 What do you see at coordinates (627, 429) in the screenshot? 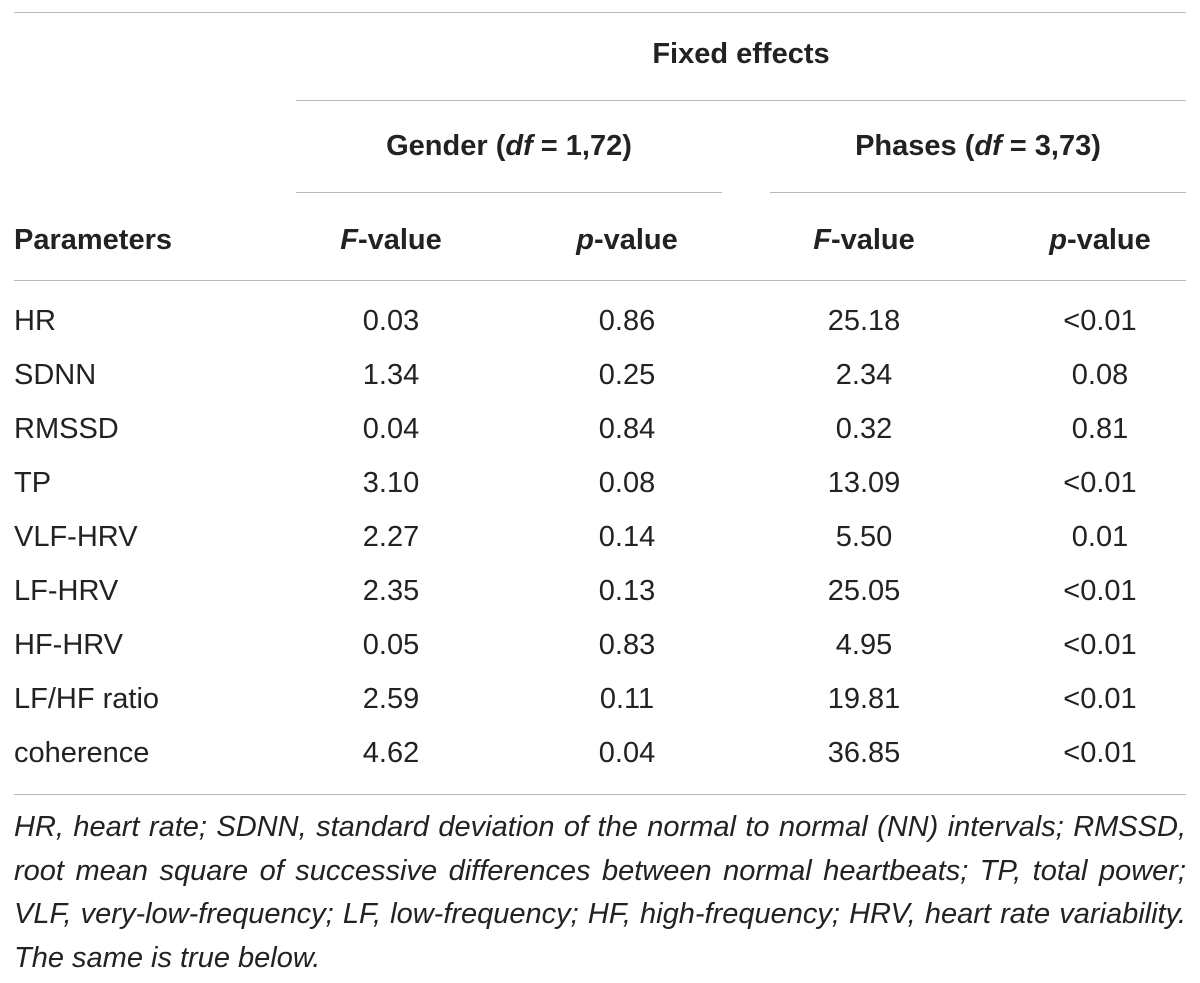
I see `gender-p-cell: 0.84` at bounding box center [627, 429].